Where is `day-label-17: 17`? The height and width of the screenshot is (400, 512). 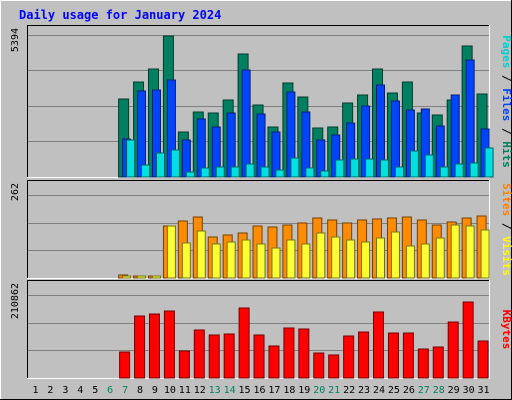 day-label-17: 17 is located at coordinates (274, 390).